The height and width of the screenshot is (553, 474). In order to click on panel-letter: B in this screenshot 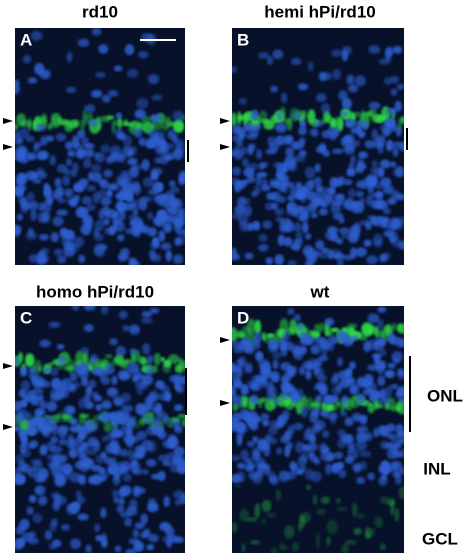, I will do `click(243, 39)`.